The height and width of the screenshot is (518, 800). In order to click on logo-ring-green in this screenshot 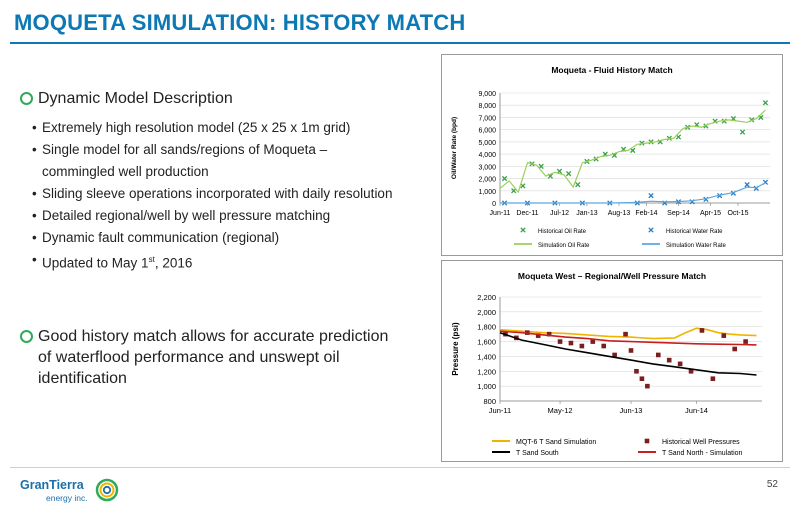, I will do `click(107, 490)`.